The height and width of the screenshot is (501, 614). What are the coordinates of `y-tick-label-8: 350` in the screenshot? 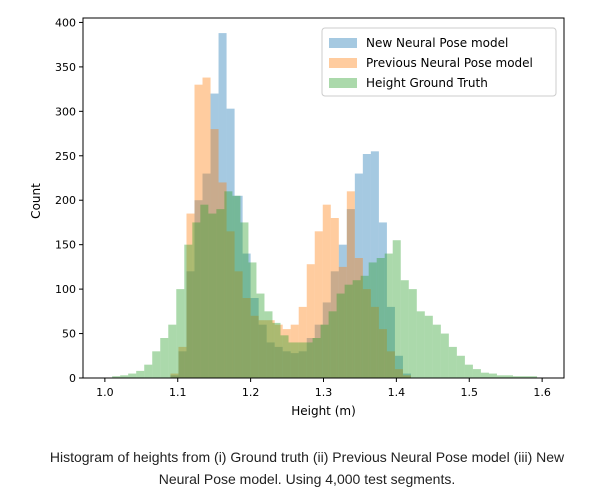 It's located at (65, 67).